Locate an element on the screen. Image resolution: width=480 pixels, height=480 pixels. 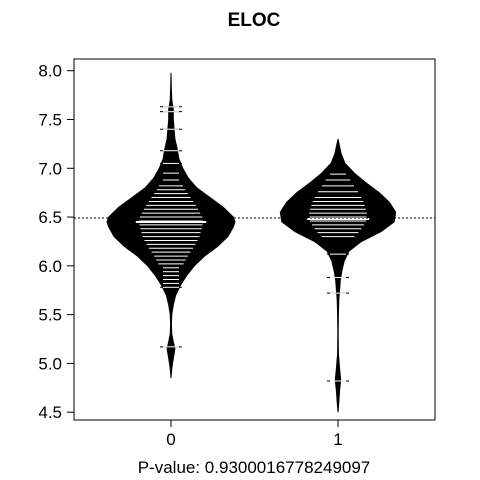
y-tick-label: 4.5 is located at coordinates (50, 412).